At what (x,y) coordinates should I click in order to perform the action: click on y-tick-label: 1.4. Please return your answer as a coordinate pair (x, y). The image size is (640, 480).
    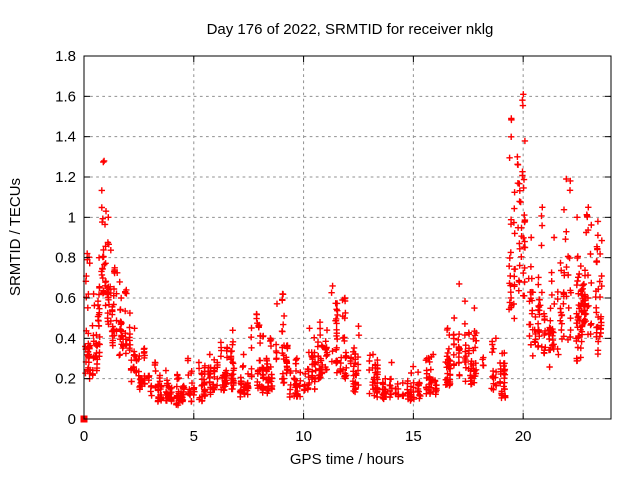
    Looking at the image, I should click on (65, 137).